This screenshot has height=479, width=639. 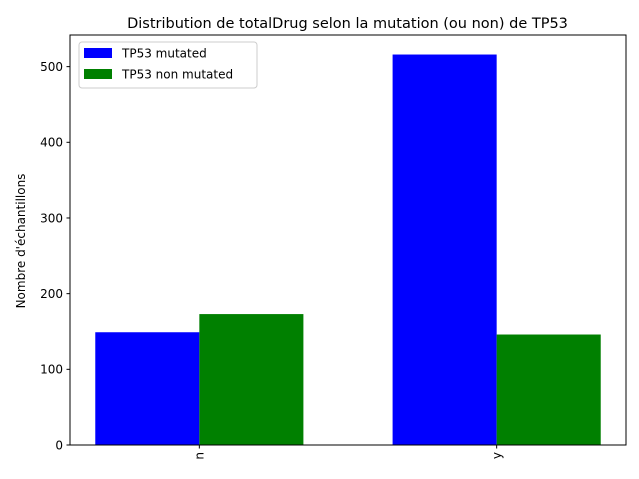 What do you see at coordinates (51, 67) in the screenshot?
I see `y-tick-label: 500` at bounding box center [51, 67].